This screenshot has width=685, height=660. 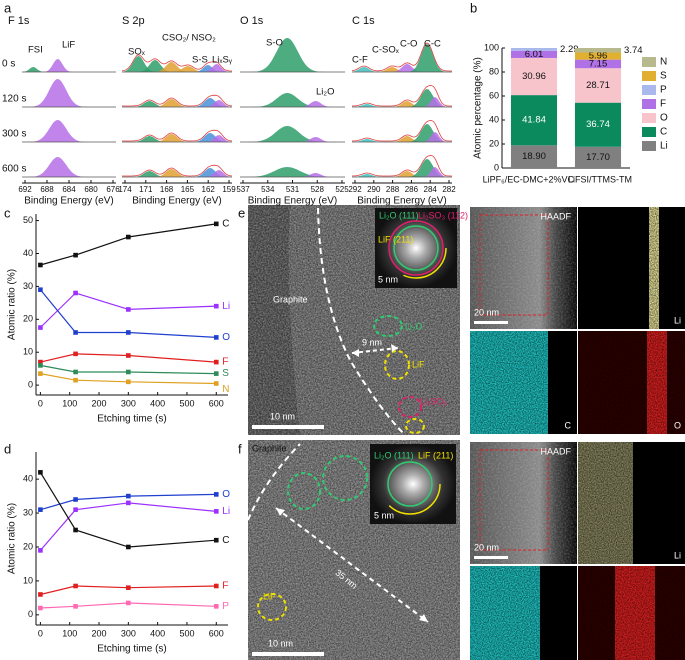 I want to click on value-label: 30.96, so click(x=534, y=76).